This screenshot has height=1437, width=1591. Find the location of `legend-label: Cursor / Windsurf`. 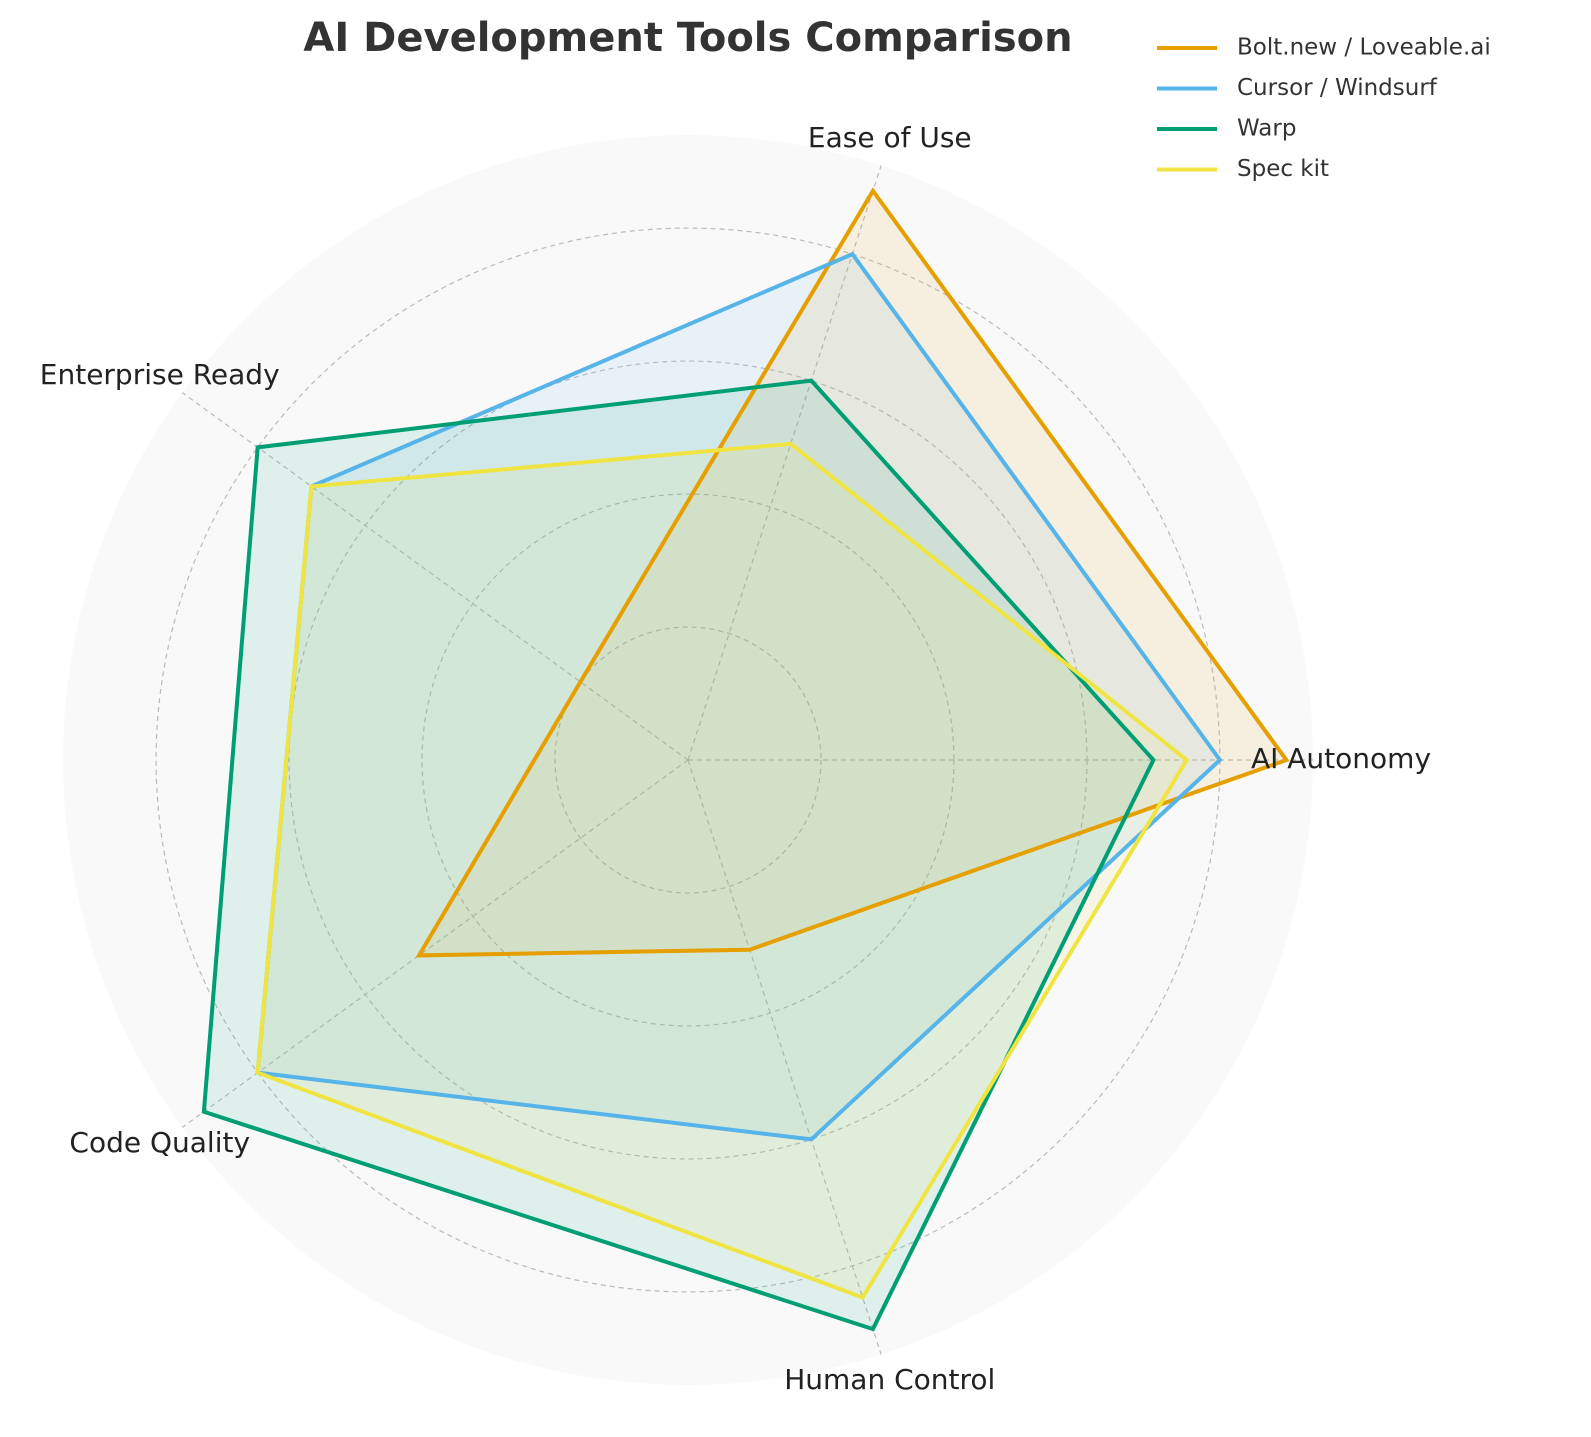

legend-label: Cursor / Windsurf is located at coordinates (1337, 88).